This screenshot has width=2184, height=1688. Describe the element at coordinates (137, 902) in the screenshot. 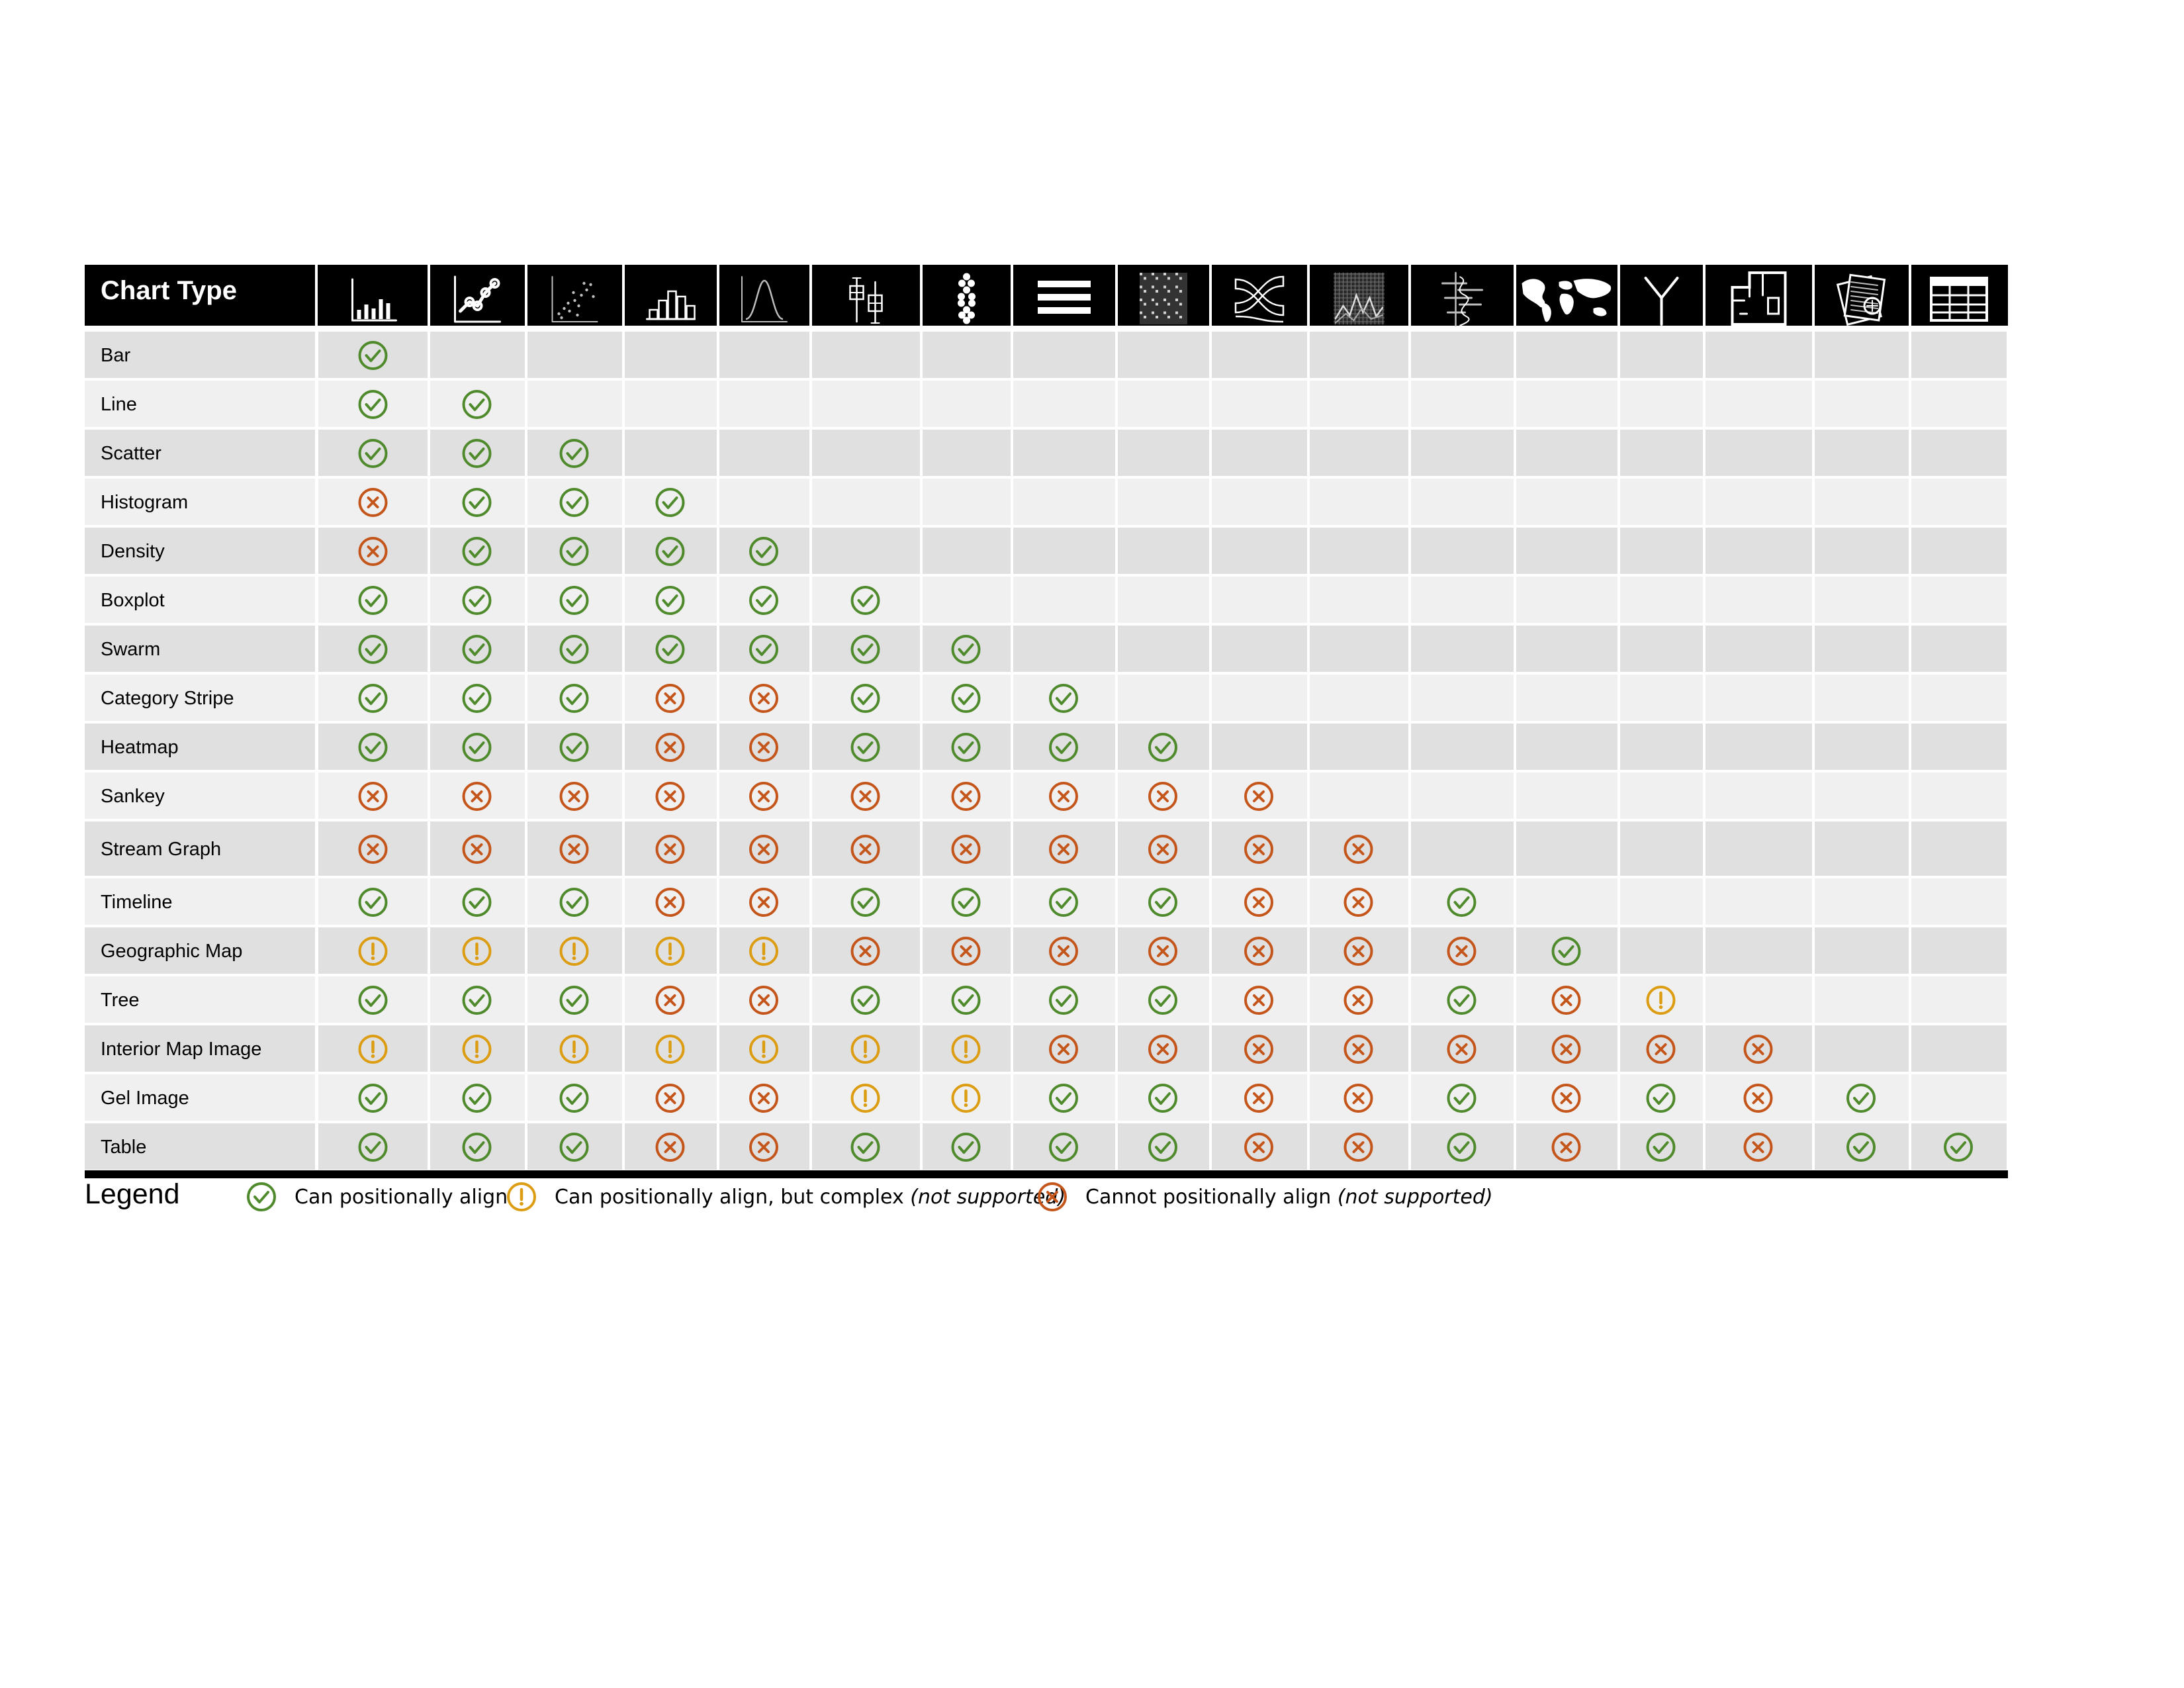

I see `row-label: Timeline` at that location.